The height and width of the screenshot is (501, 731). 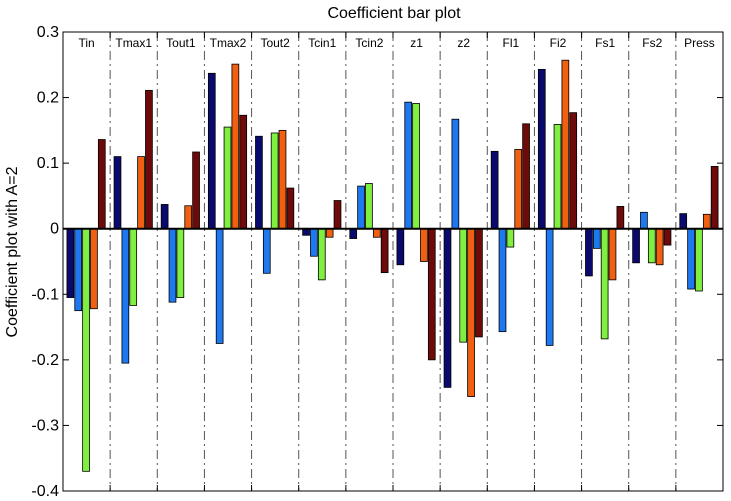 What do you see at coordinates (699, 43) in the screenshot?
I see `category-label: Press` at bounding box center [699, 43].